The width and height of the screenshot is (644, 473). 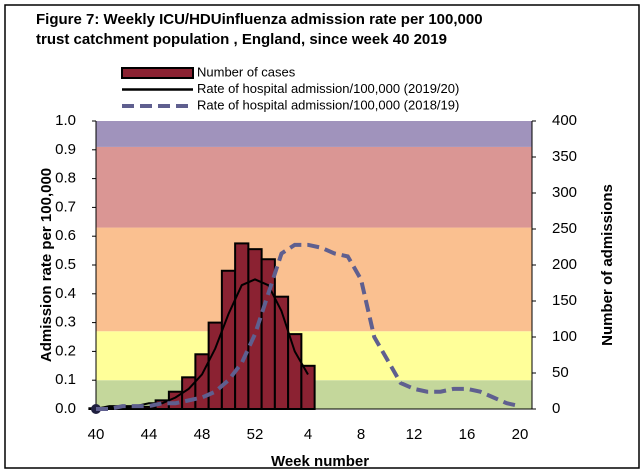 What do you see at coordinates (65, 149) in the screenshot?
I see `y-tick-label: 0.9` at bounding box center [65, 149].